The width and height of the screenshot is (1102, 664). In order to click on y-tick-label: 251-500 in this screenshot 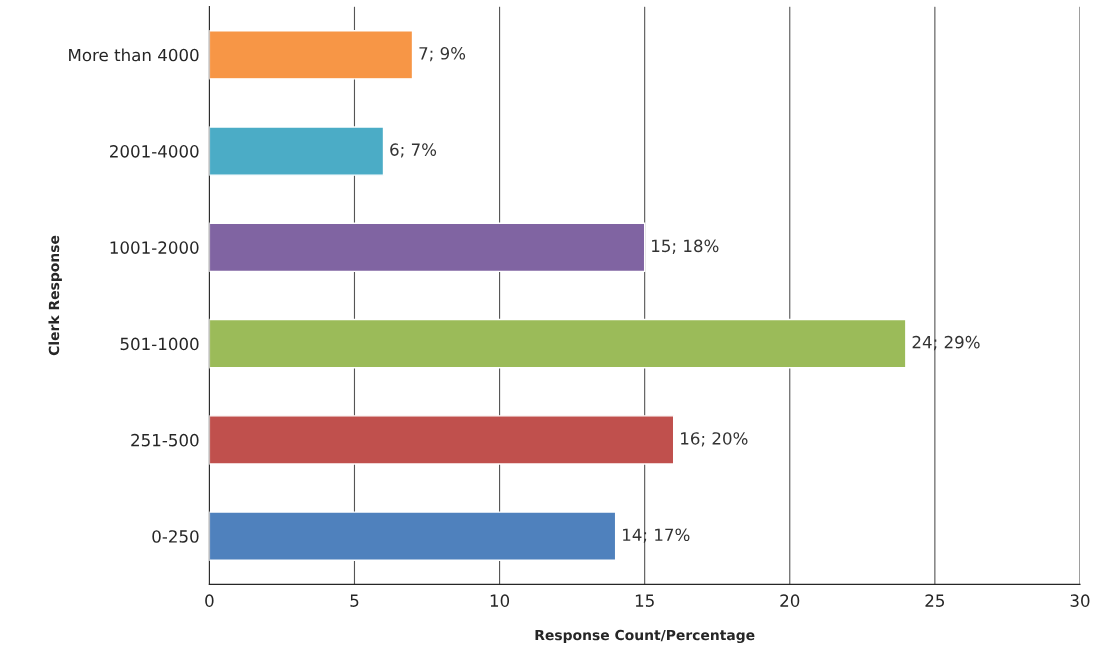, I will do `click(165, 440)`.